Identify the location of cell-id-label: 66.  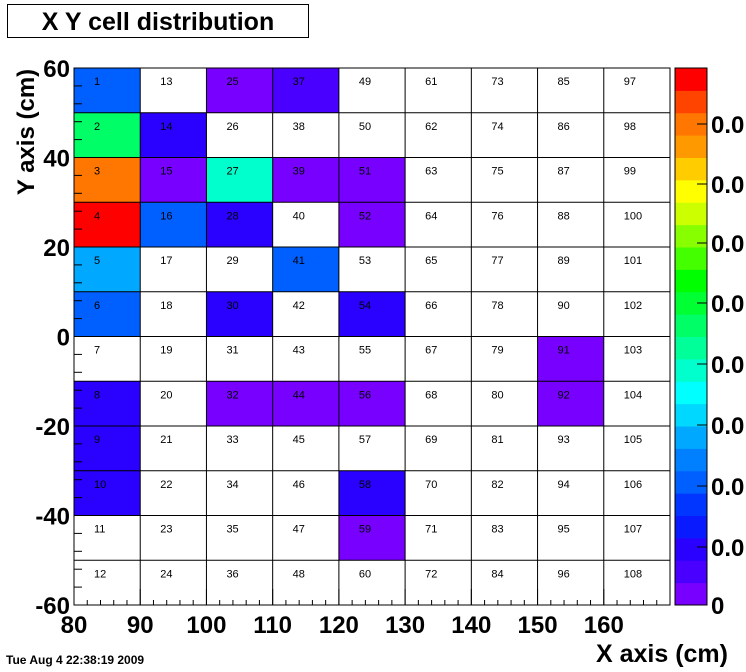
(431, 306).